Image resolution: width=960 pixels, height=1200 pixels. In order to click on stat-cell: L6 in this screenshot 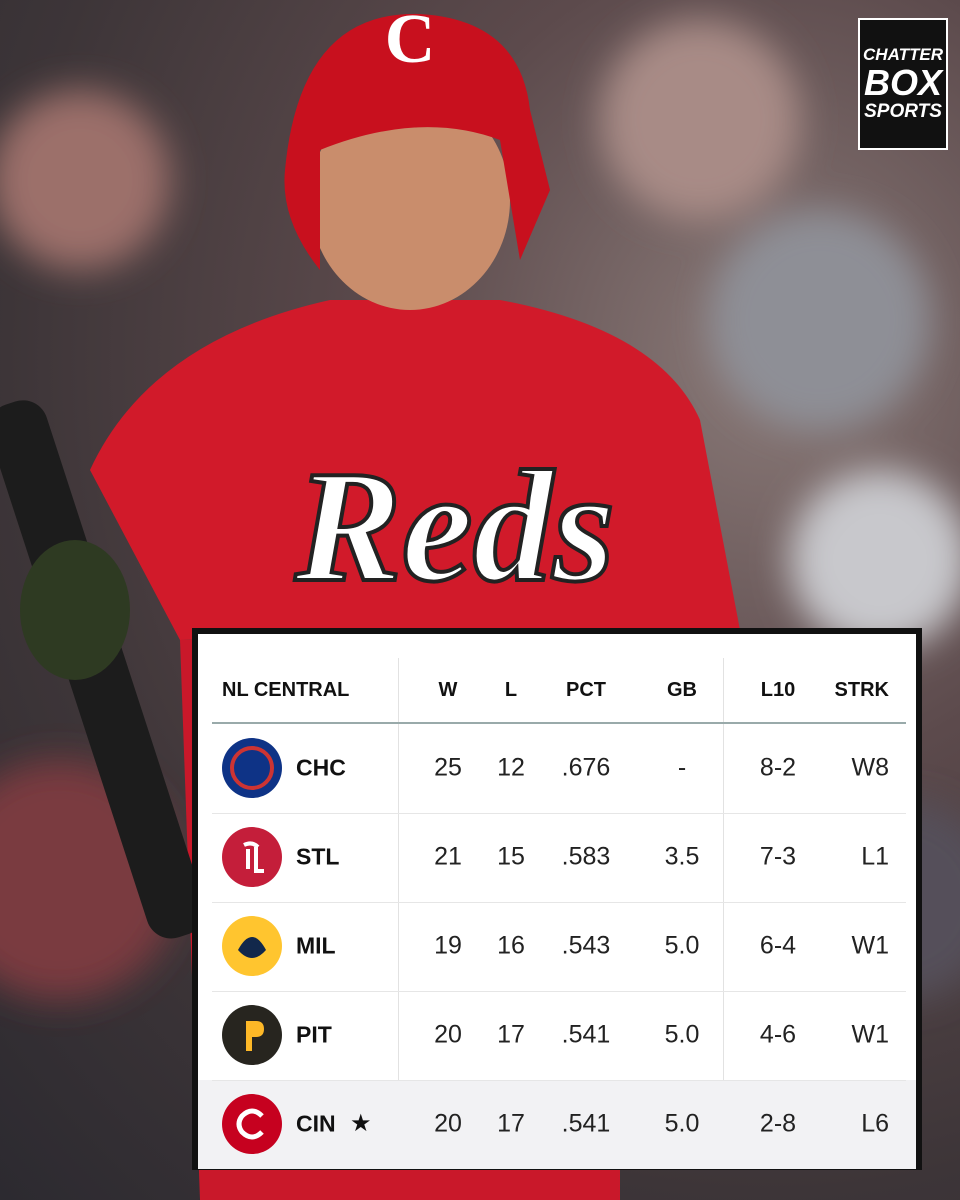, I will do `click(875, 1123)`.